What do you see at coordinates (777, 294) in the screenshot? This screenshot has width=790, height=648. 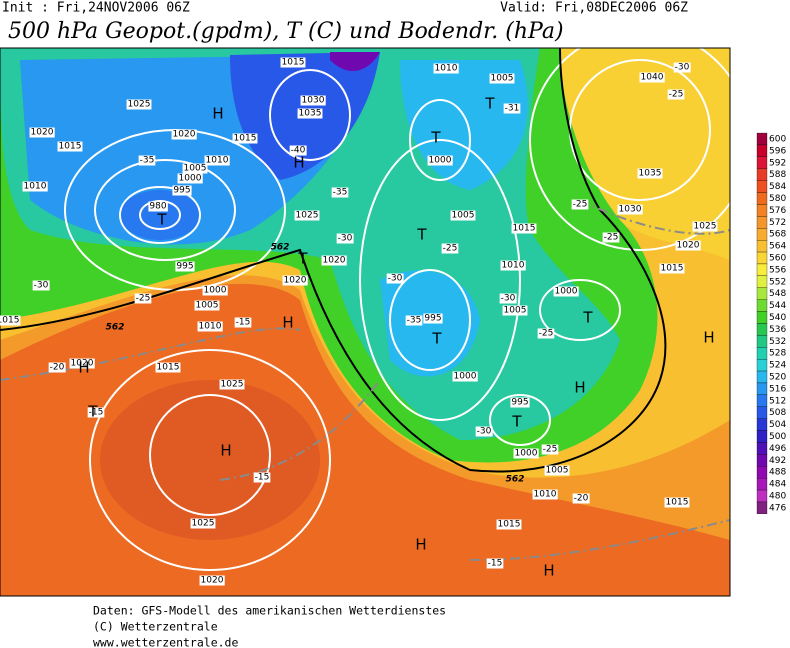 I see `colorbar-label: 548` at bounding box center [777, 294].